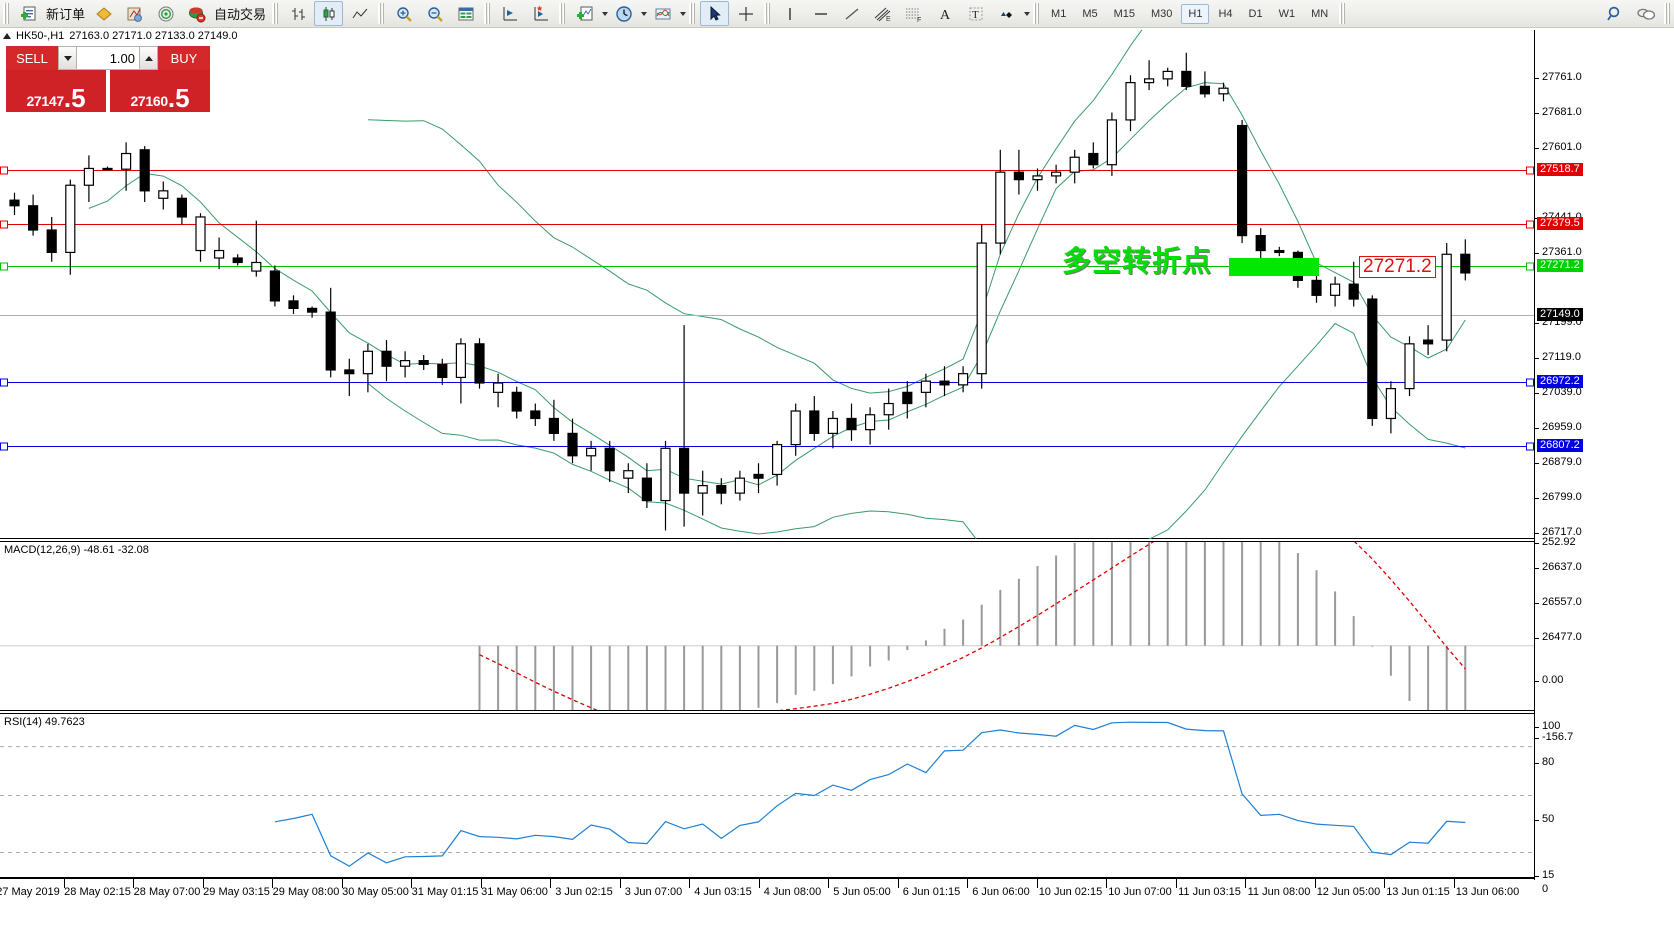 This screenshot has height=950, width=1674. Describe the element at coordinates (1560, 445) in the screenshot. I see `price-tag-26807-2: 26807.2` at that location.